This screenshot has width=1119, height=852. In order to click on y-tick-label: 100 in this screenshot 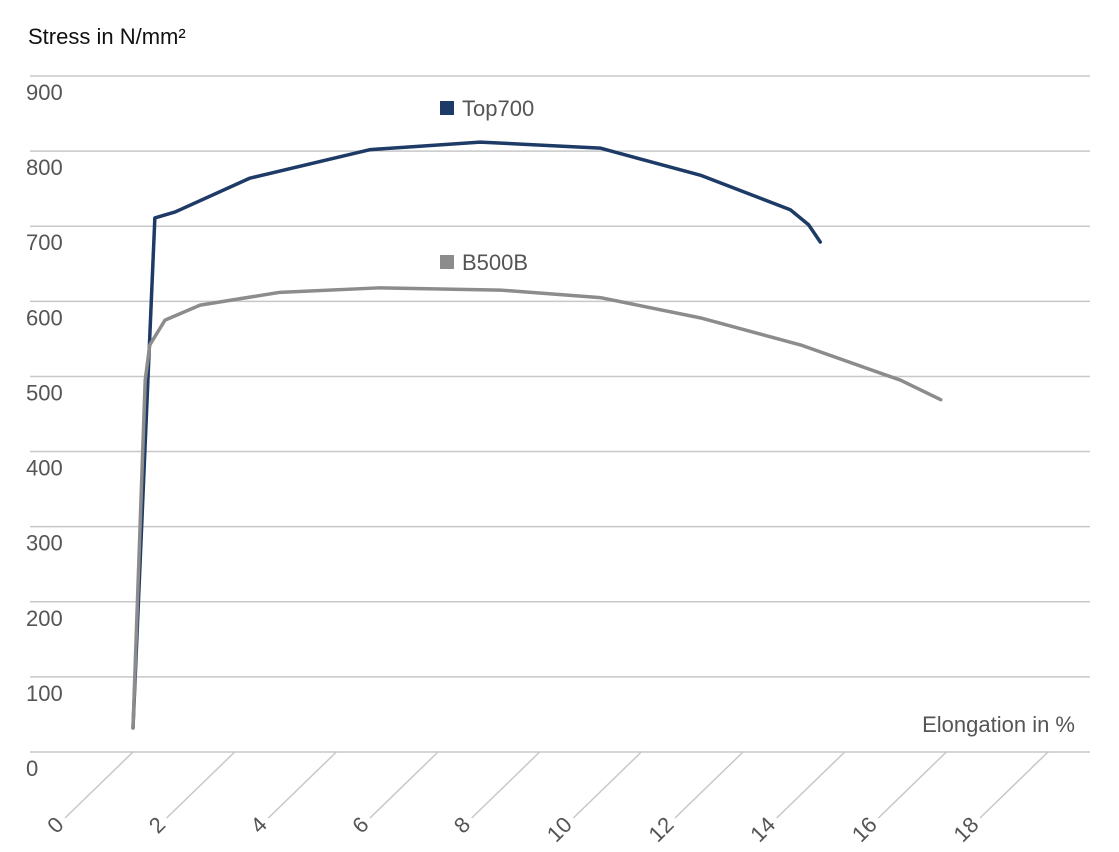, I will do `click(44, 693)`.